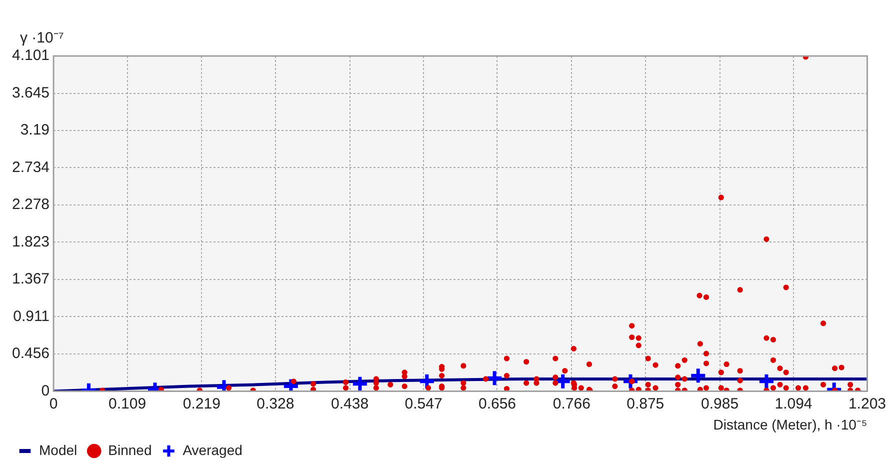  What do you see at coordinates (201, 403) in the screenshot?
I see `x-tick-label: 0.219` at bounding box center [201, 403].